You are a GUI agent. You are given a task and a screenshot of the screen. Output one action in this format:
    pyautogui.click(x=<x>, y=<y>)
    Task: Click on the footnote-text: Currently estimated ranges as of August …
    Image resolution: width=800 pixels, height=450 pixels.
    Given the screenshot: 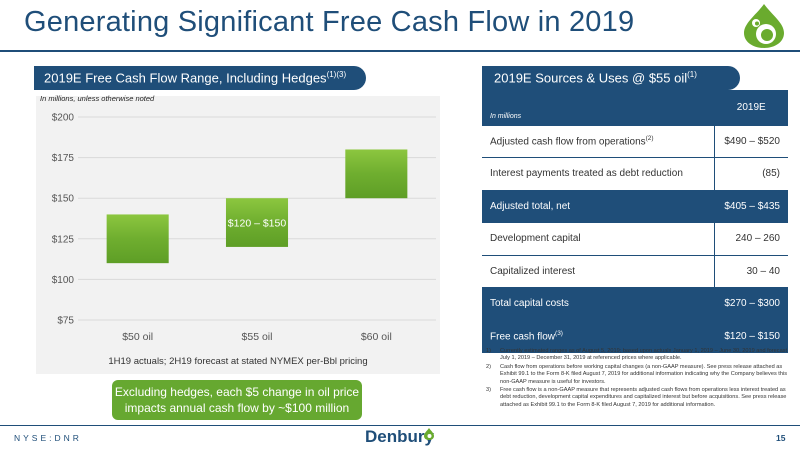 What is the action you would take?
    pyautogui.click(x=644, y=355)
    